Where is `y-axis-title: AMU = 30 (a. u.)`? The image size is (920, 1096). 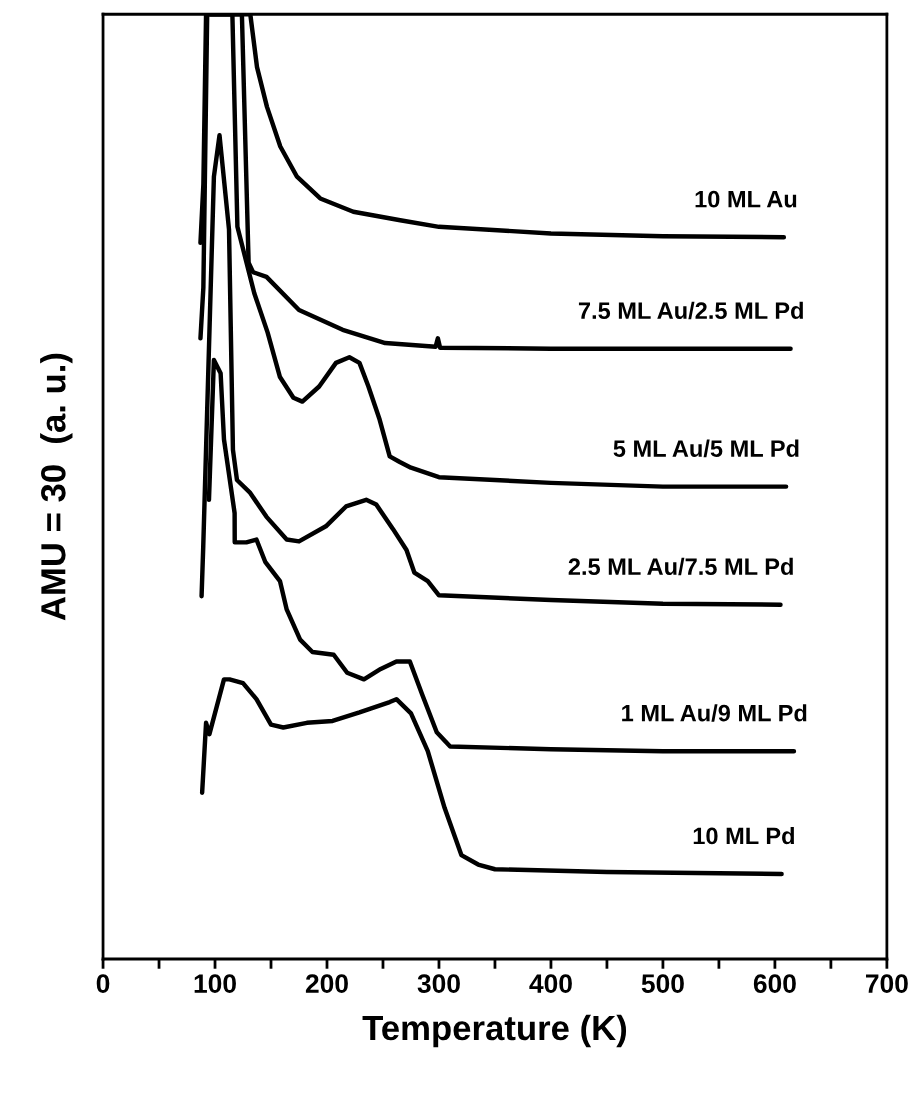 y-axis-title: AMU = 30 (a. u.) is located at coordinates (56, 487).